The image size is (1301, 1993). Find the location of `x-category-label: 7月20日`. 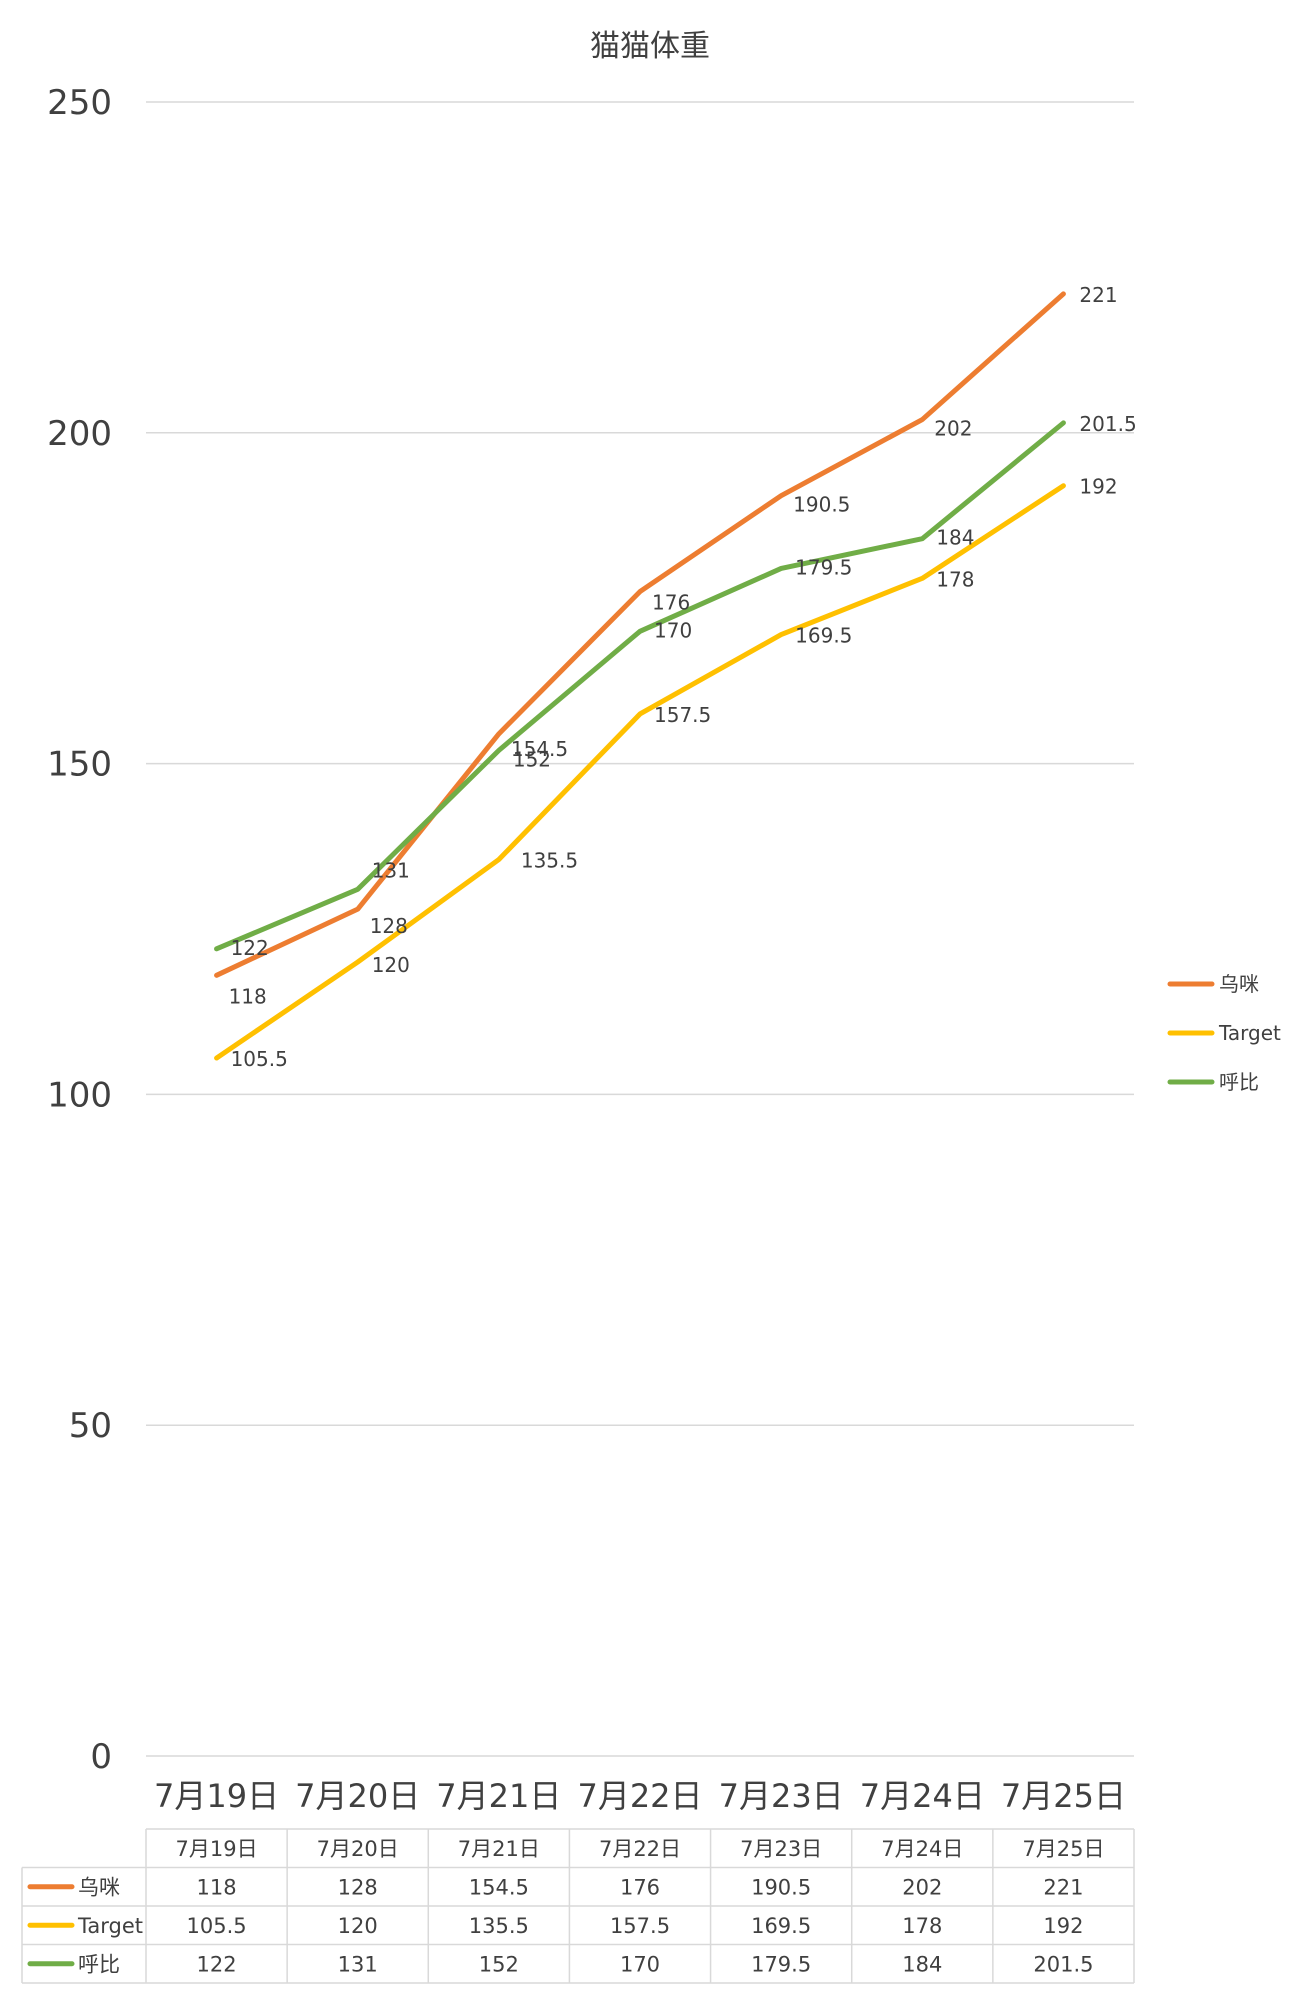

x-category-label: 7月20日 is located at coordinates (357, 1796).